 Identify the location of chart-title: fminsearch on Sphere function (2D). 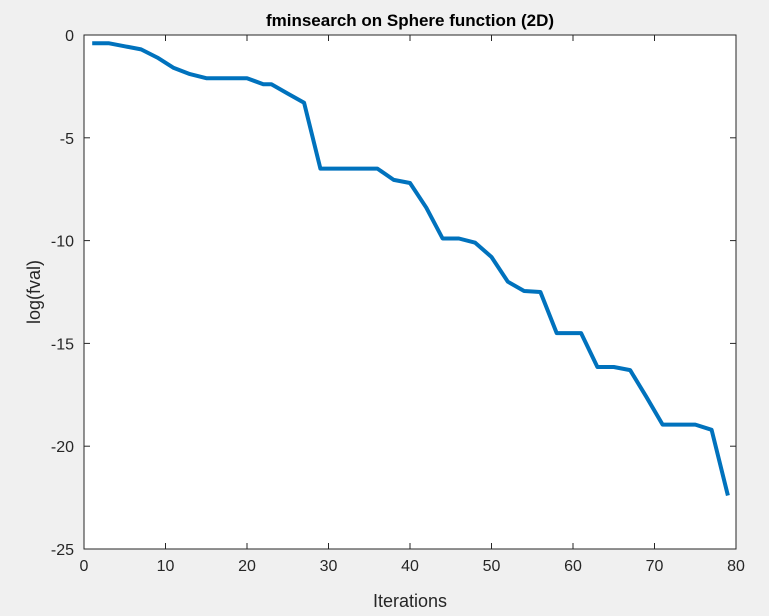
(410, 20).